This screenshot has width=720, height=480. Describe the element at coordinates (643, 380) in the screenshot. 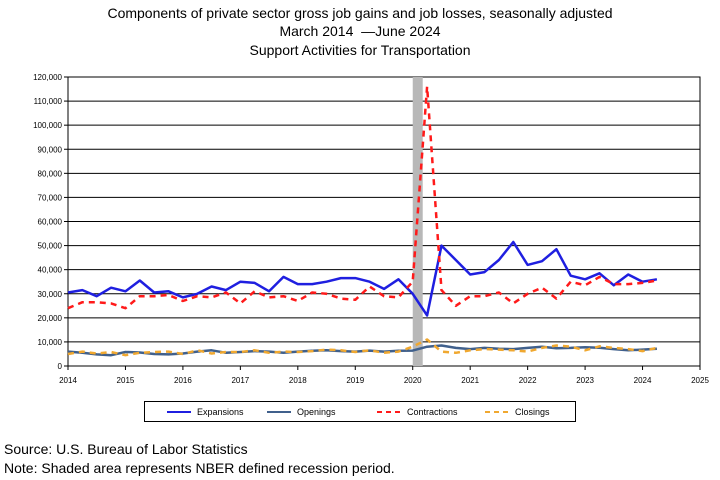

I see `x-tick-label: 2024` at that location.